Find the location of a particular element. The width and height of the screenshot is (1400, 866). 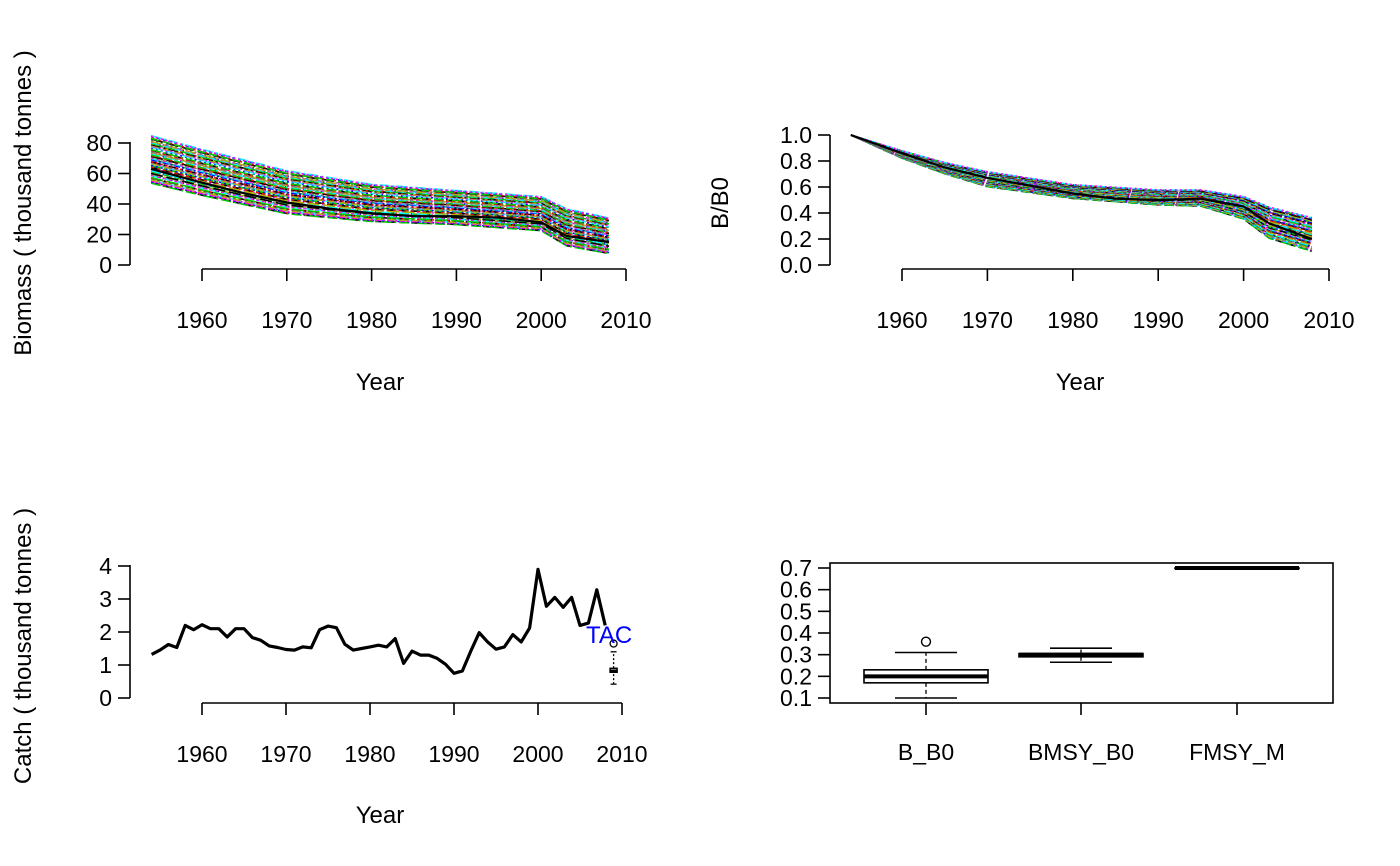

biomass-y-tick-label: 0 is located at coordinates (105, 265).